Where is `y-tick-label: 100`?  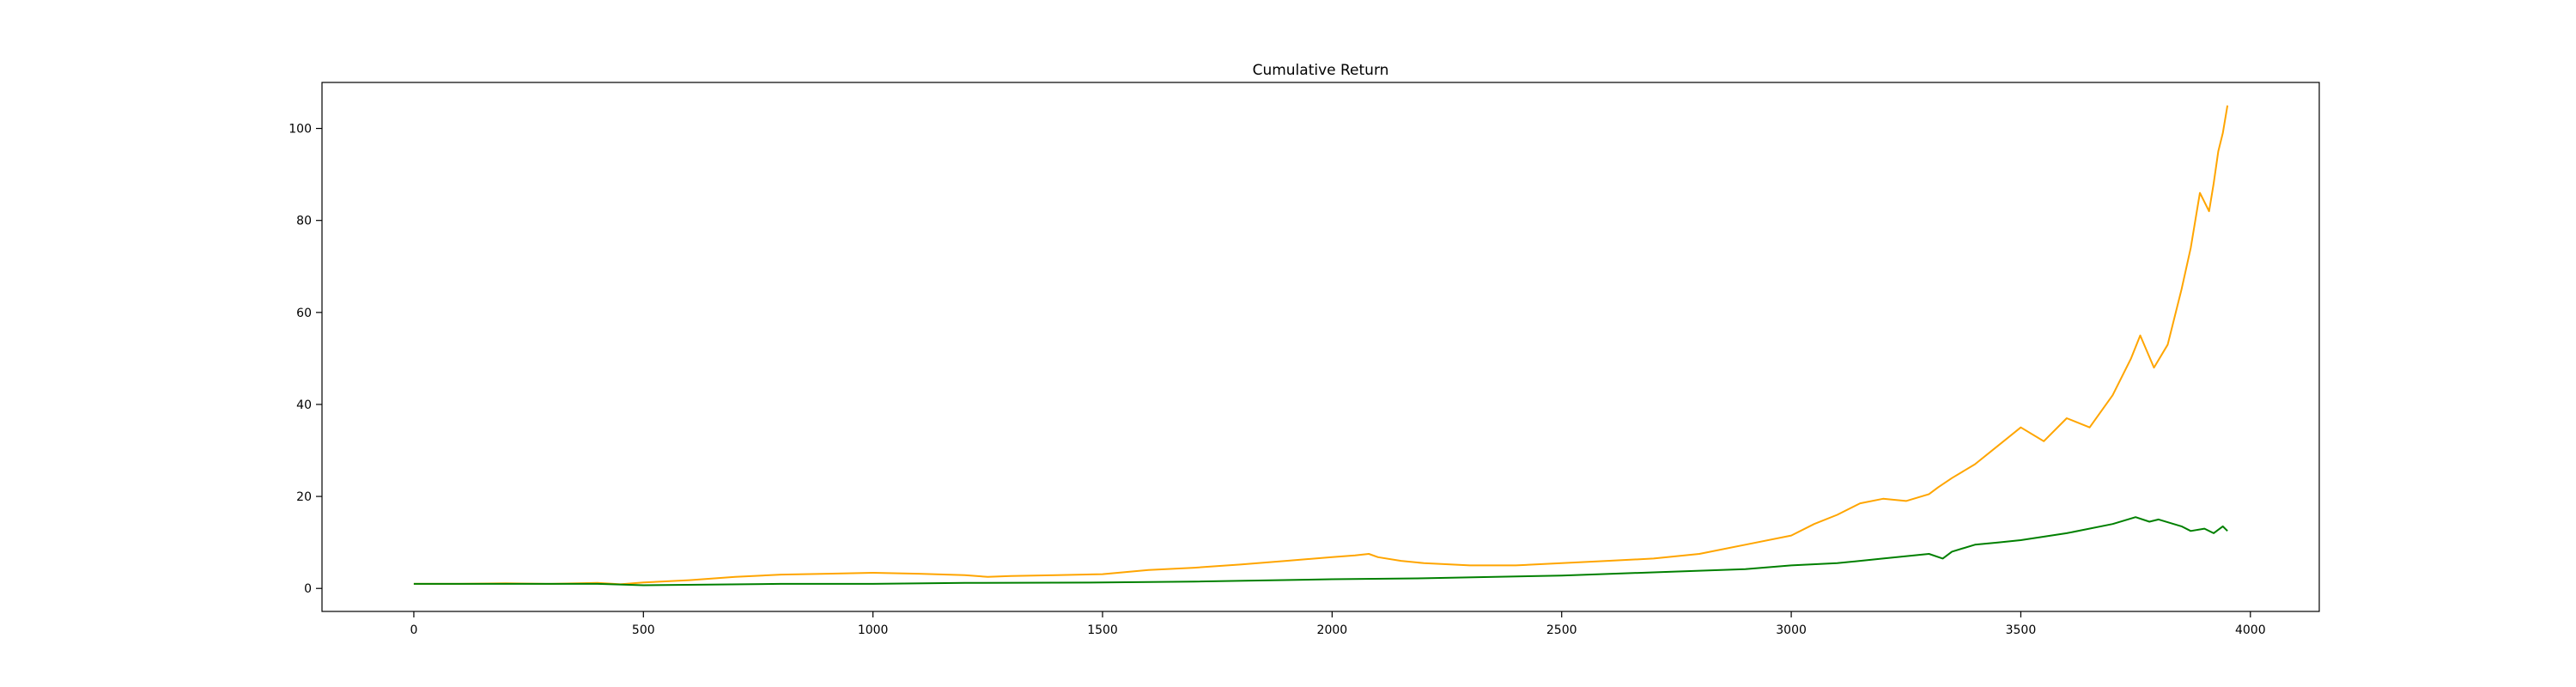 y-tick-label: 100 is located at coordinates (301, 130).